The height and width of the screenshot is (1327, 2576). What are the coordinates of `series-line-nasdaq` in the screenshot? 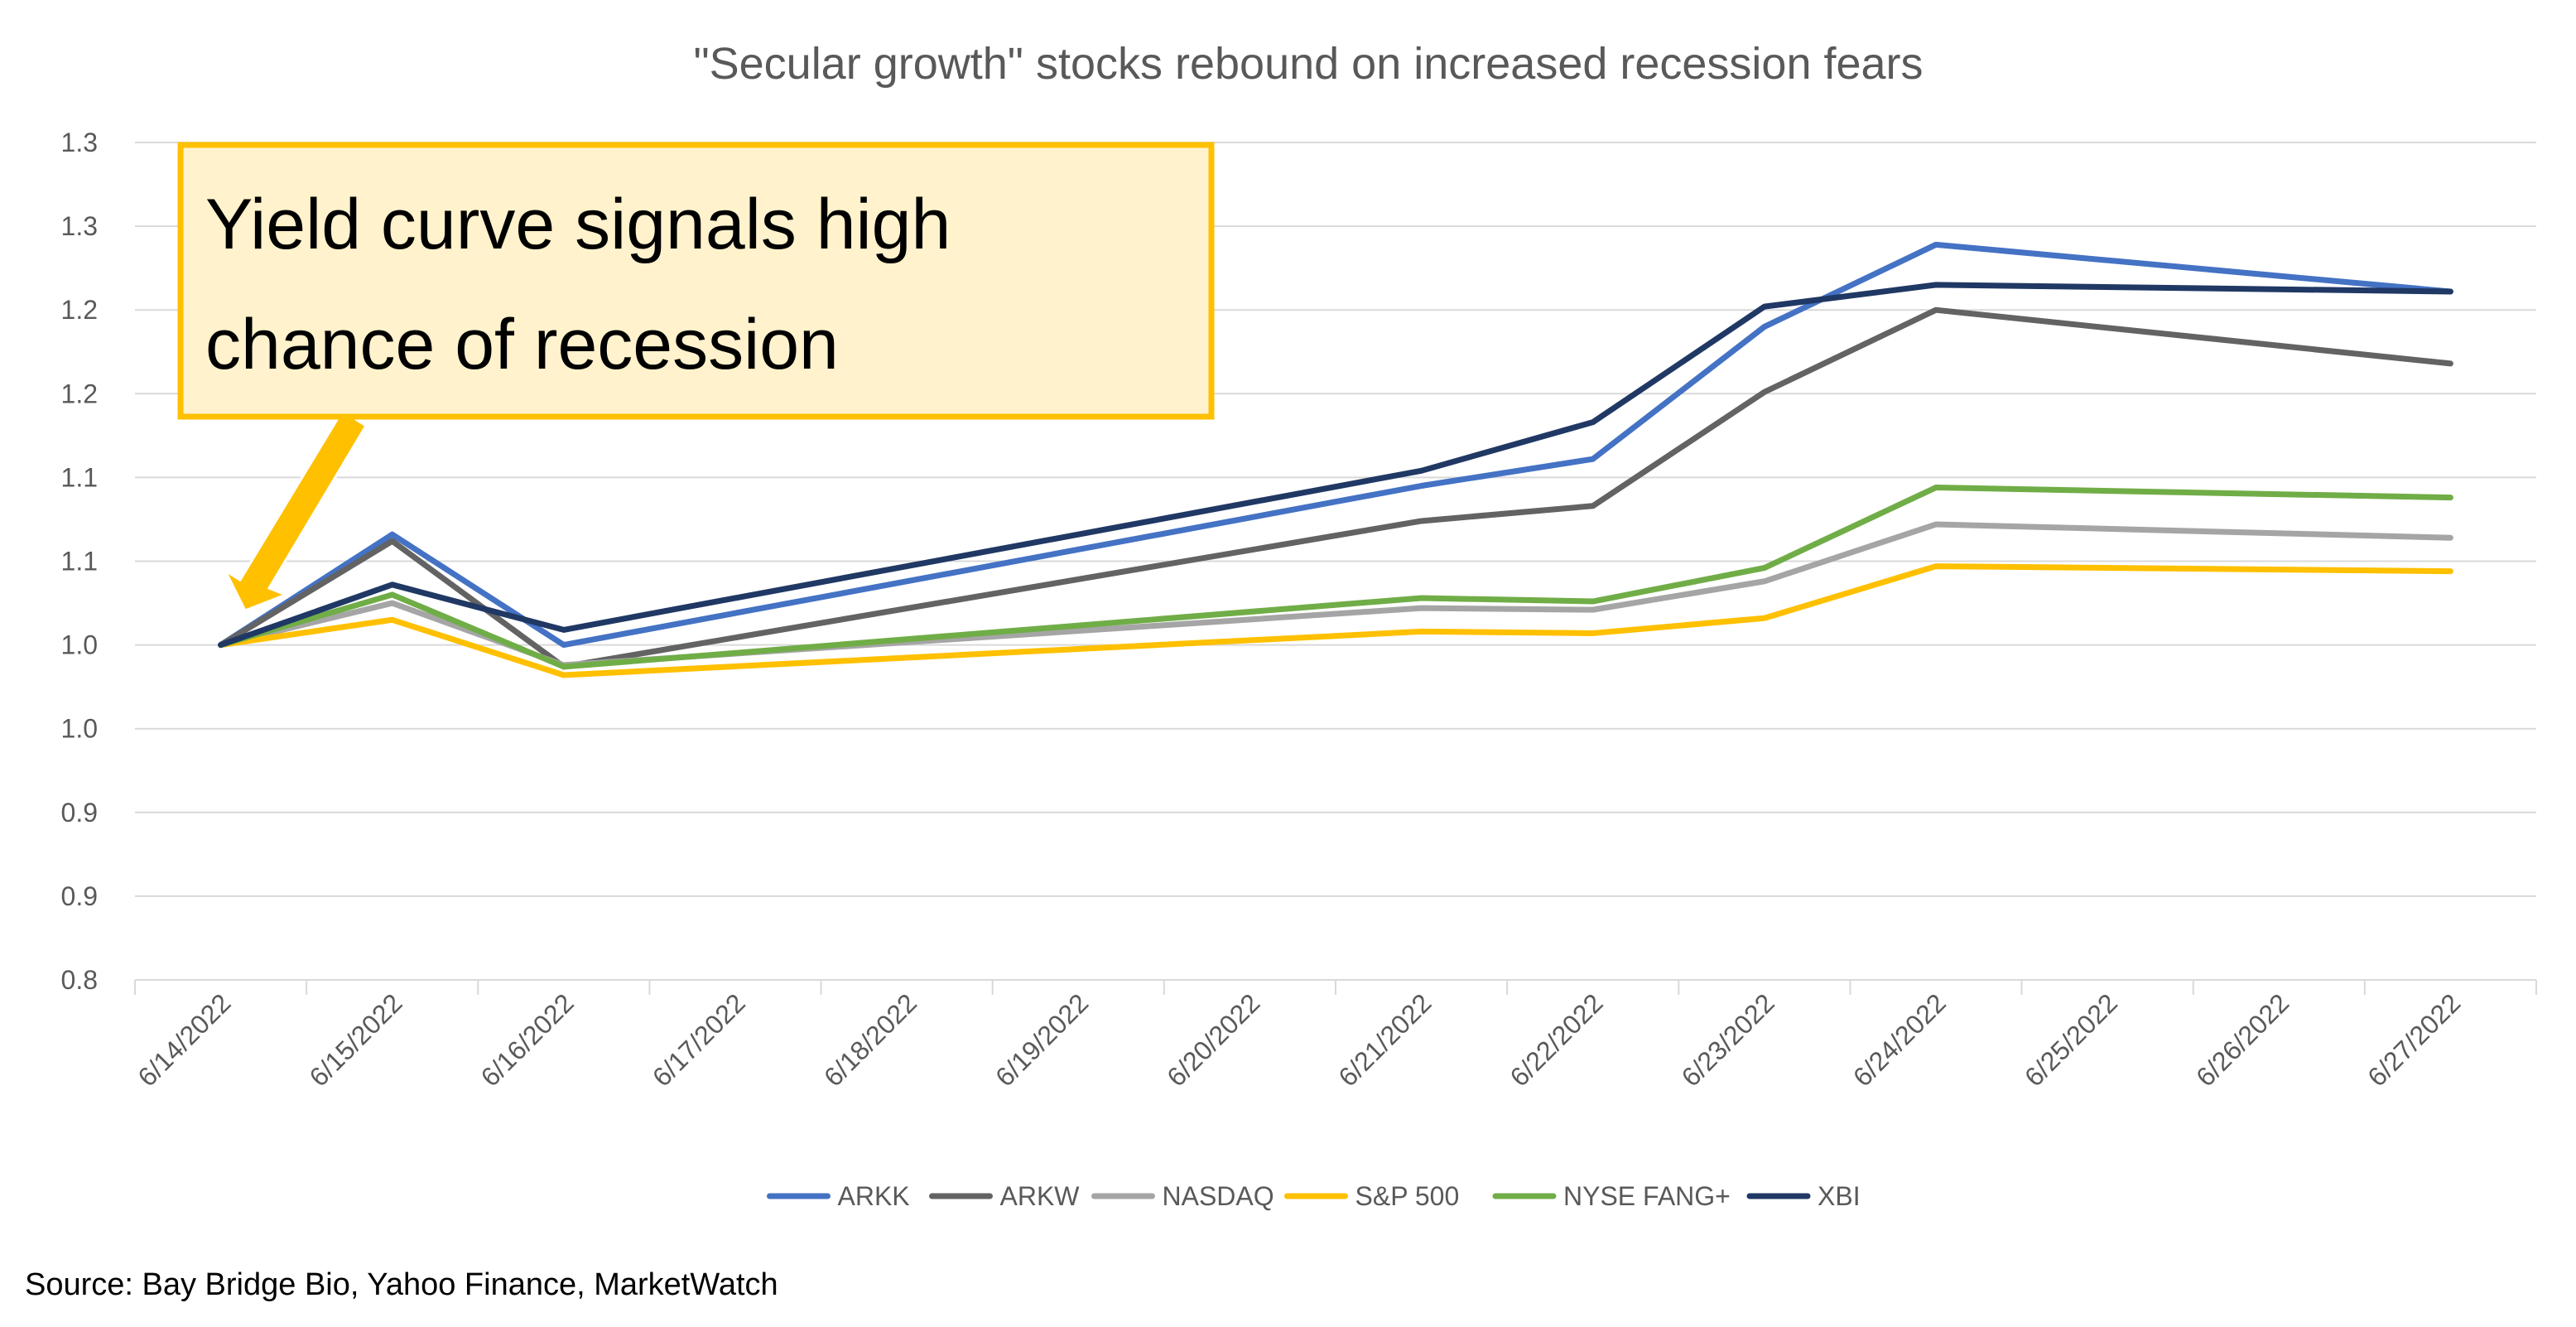 It's located at (1335, 594).